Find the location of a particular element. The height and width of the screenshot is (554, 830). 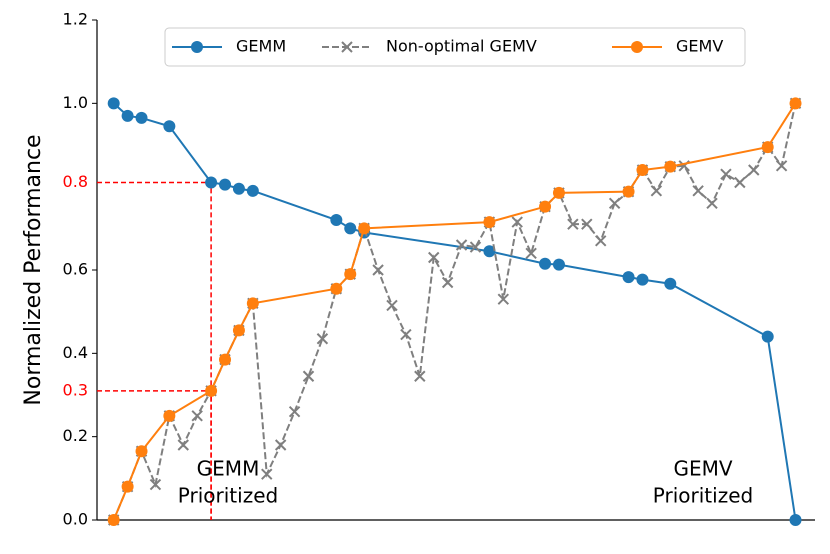

annotation: GEMM is located at coordinates (228, 469).